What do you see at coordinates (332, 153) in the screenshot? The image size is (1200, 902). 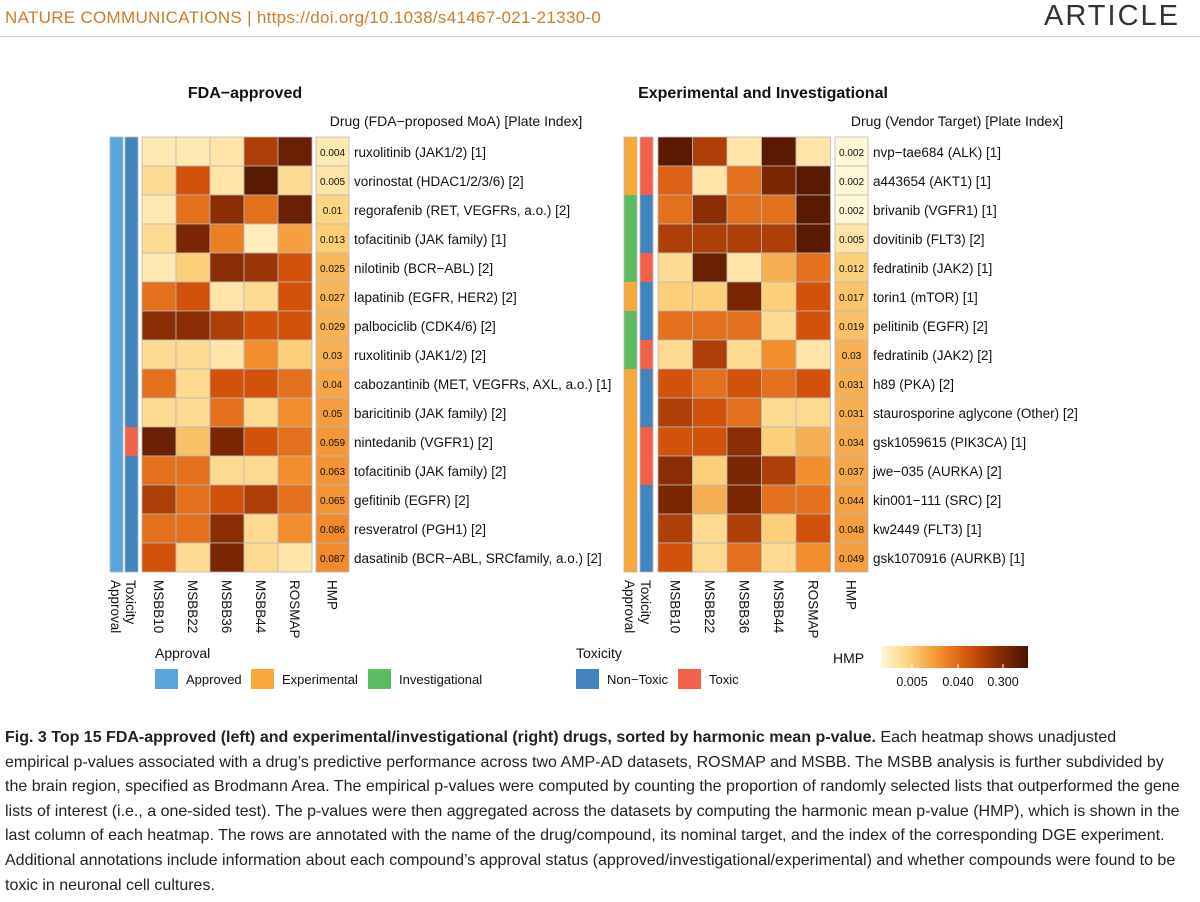 I see `hmp-value: 0.004` at bounding box center [332, 153].